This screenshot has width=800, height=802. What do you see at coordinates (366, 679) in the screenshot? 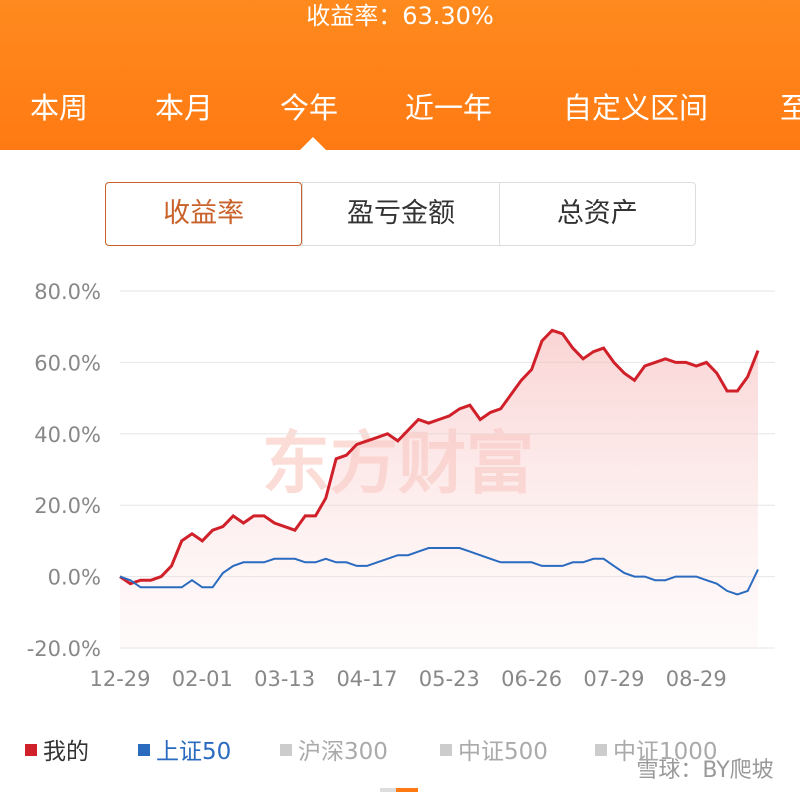
I see `x-tick-label: 04-17` at bounding box center [366, 679].